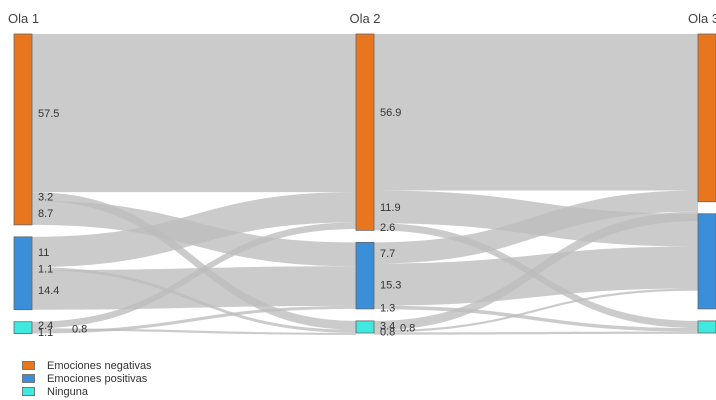  What do you see at coordinates (702, 18) in the screenshot?
I see `wave-label: Ola 3` at bounding box center [702, 18].